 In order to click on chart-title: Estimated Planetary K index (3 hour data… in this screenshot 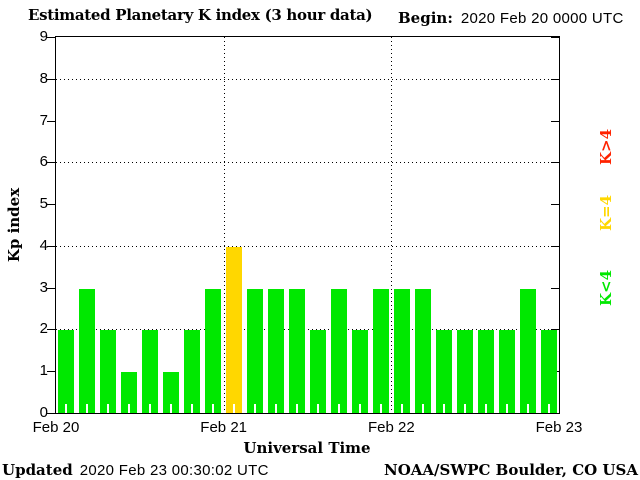, I will do `click(200, 15)`.